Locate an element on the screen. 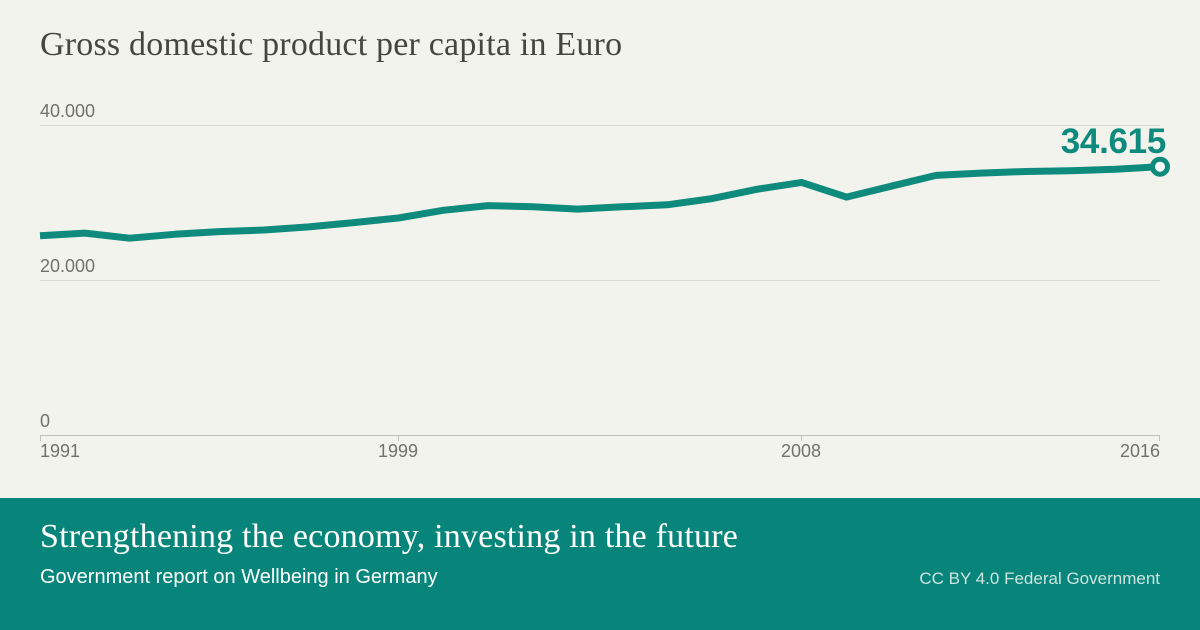 The image size is (1200, 630). gdp-line-chart is located at coordinates (604, 199).